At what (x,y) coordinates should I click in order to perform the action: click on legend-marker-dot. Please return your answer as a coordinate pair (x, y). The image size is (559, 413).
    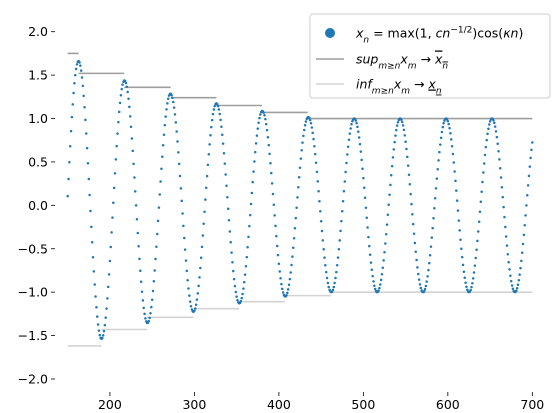
    Looking at the image, I should click on (330, 33).